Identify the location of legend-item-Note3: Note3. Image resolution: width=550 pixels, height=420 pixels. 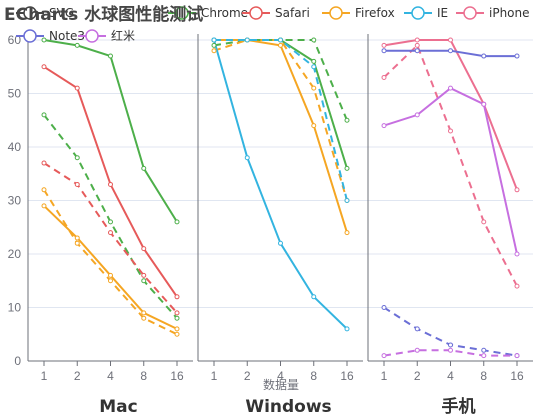
(50, 36).